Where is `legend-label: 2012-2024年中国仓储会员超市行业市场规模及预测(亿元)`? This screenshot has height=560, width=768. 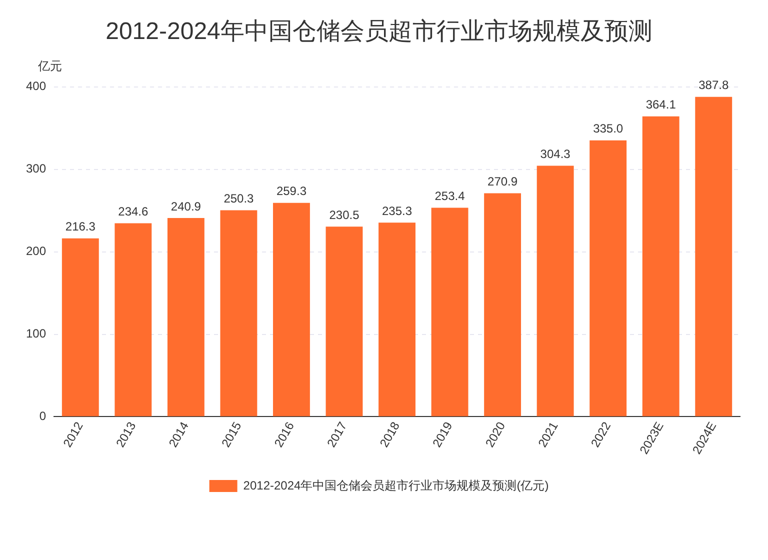
legend-label: 2012-2024年中国仓储会员超市行业市场规模及预测(亿元) is located at coordinates (396, 485).